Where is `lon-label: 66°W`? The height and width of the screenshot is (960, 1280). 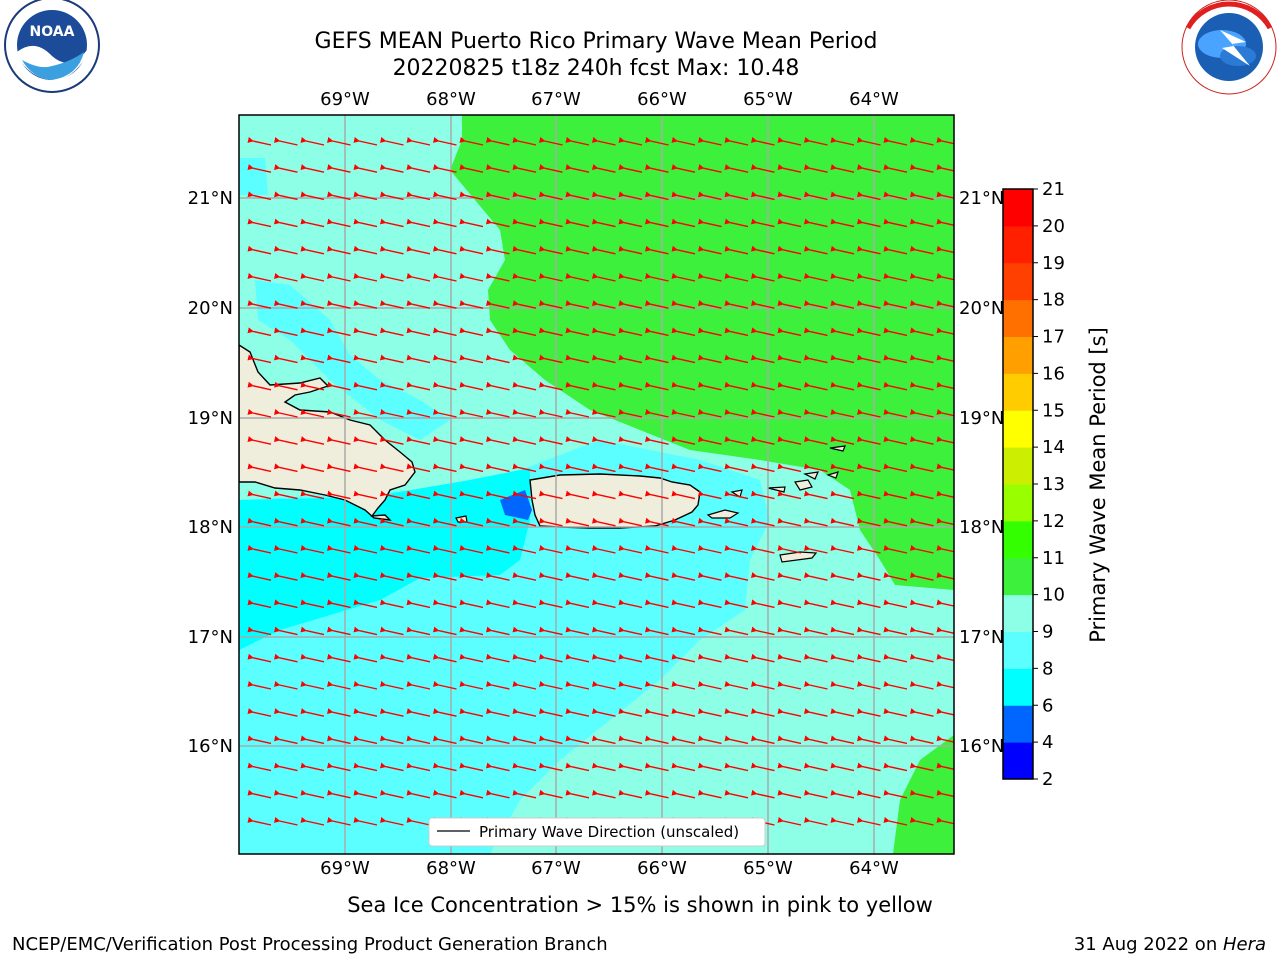 lon-label: 66°W is located at coordinates (662, 99).